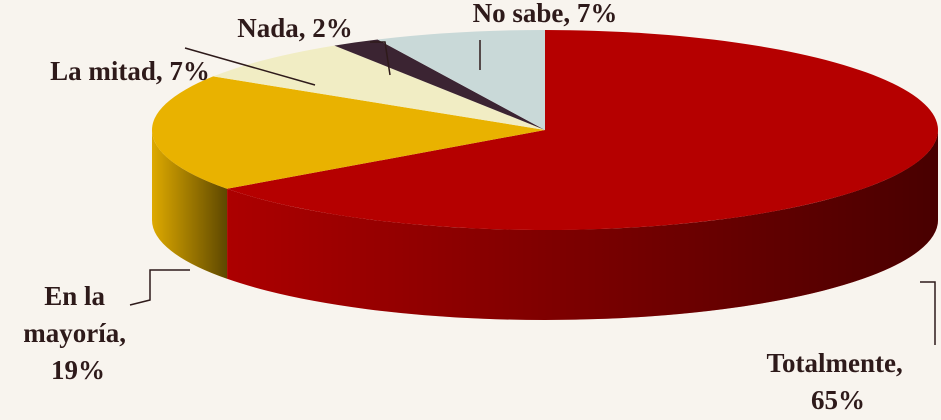 The width and height of the screenshot is (941, 420). I want to click on data-label: Nada, 2%, so click(295, 28).